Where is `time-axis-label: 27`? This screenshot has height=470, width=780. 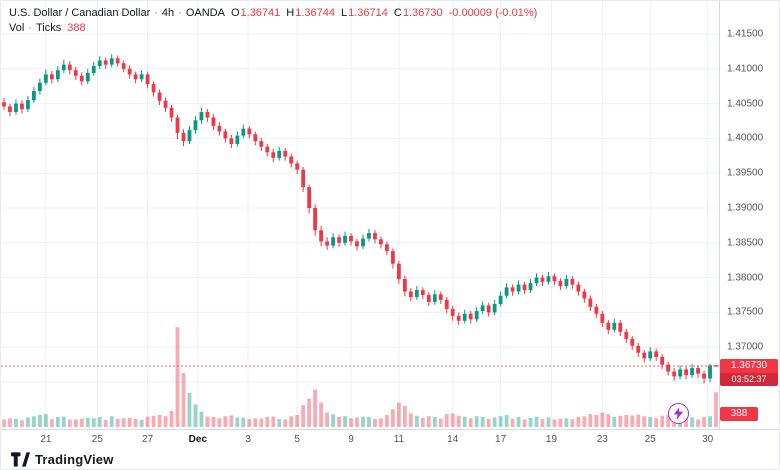
time-axis-label: 27 is located at coordinates (148, 439).